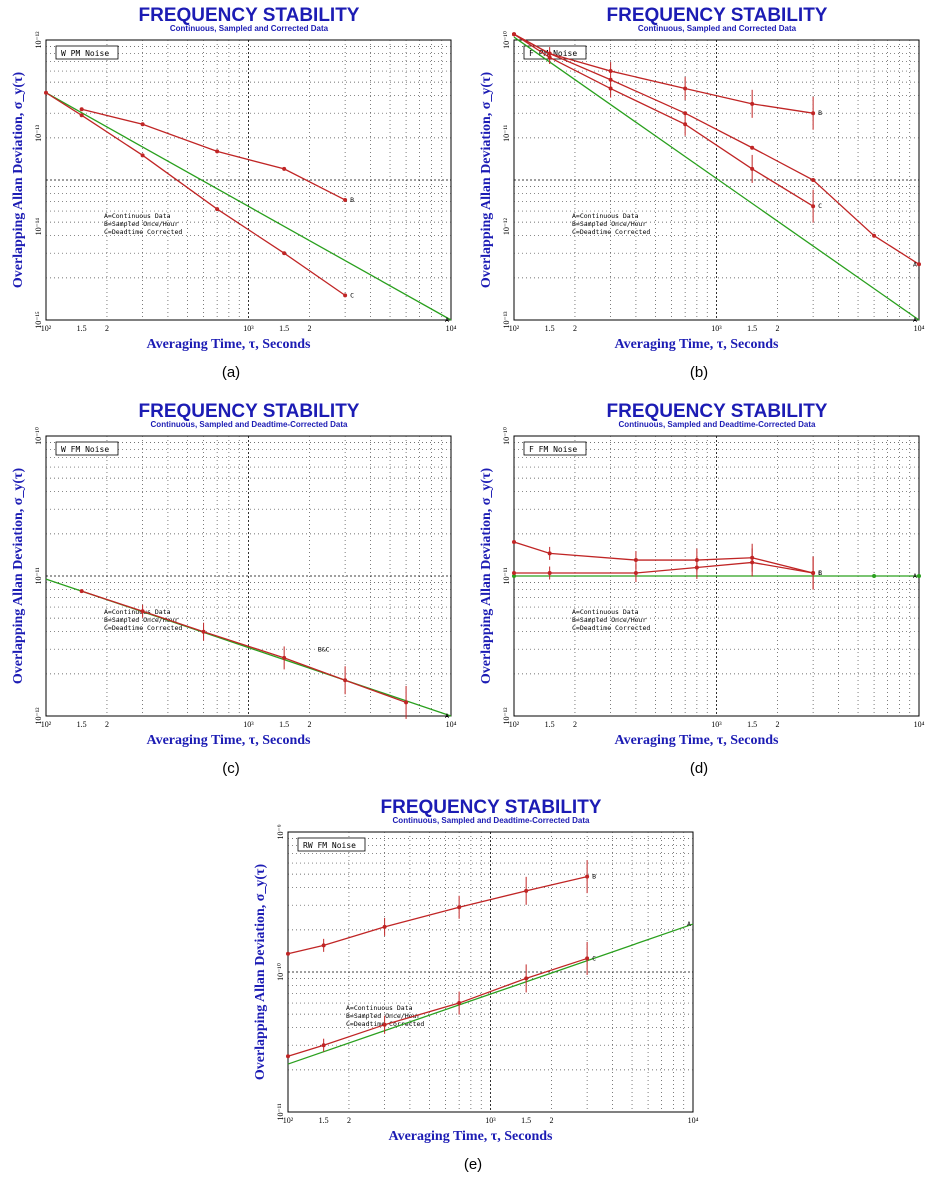  Describe the element at coordinates (506, 320) in the screenshot. I see `y-tick-label: 10⁻¹³` at that location.